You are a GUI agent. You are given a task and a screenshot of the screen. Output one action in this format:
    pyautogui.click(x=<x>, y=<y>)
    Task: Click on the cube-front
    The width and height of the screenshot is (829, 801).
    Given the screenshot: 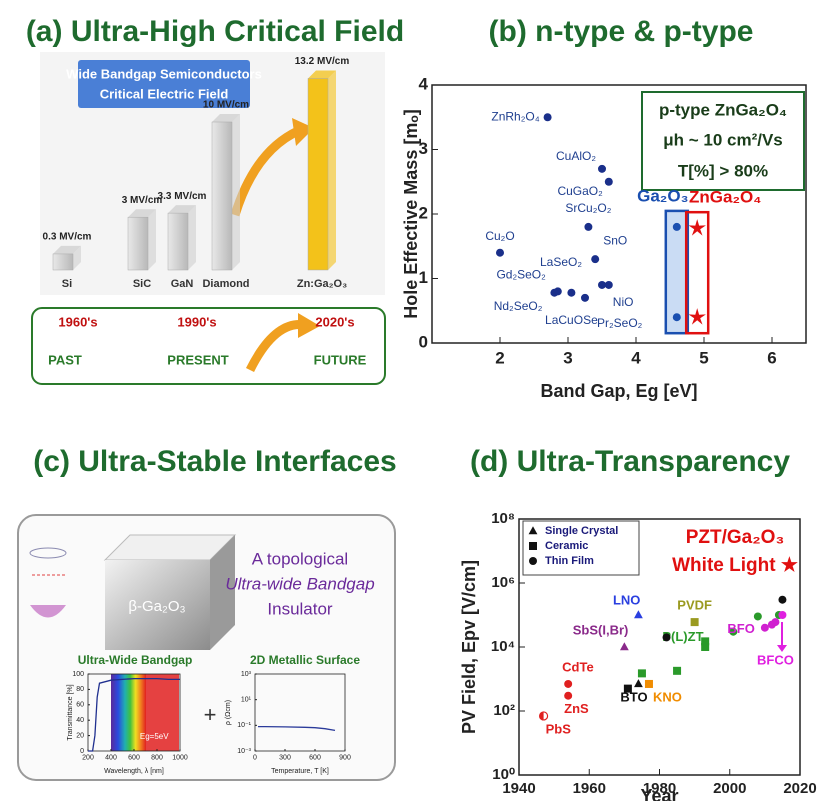 What is the action you would take?
    pyautogui.click(x=157, y=605)
    